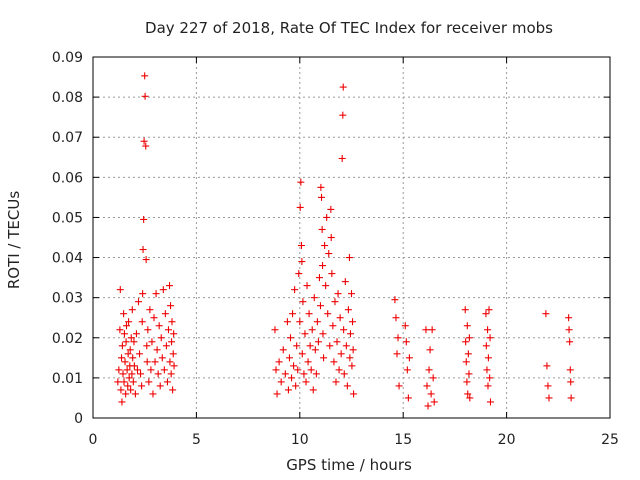 This screenshot has width=640, height=480. Describe the element at coordinates (67, 98) in the screenshot. I see `y-tick-label: 0.08` at that location.